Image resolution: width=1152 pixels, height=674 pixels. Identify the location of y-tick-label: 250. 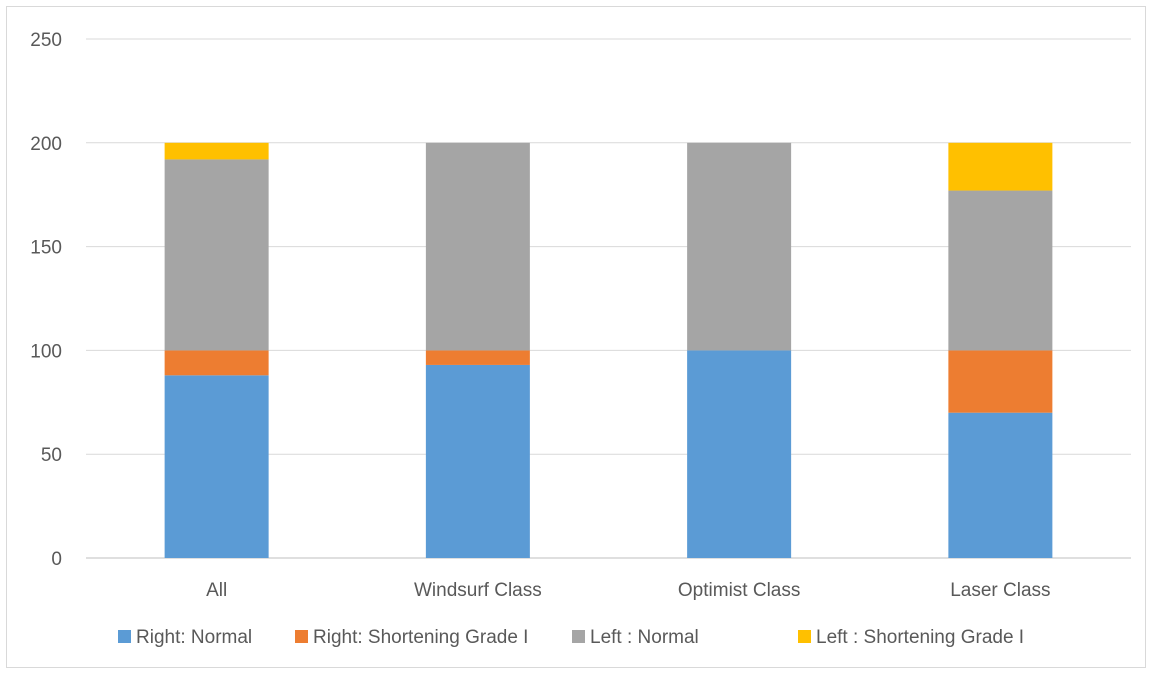
(46, 40).